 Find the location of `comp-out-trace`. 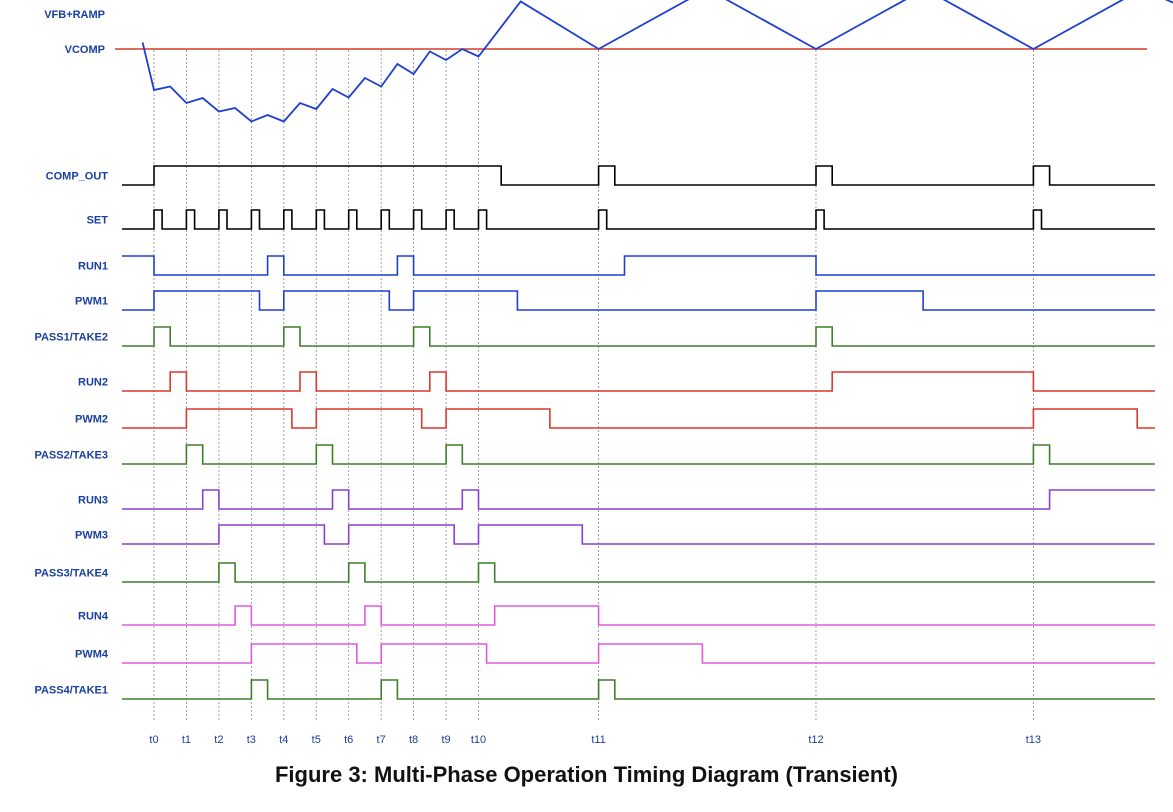

comp-out-trace is located at coordinates (638, 175).